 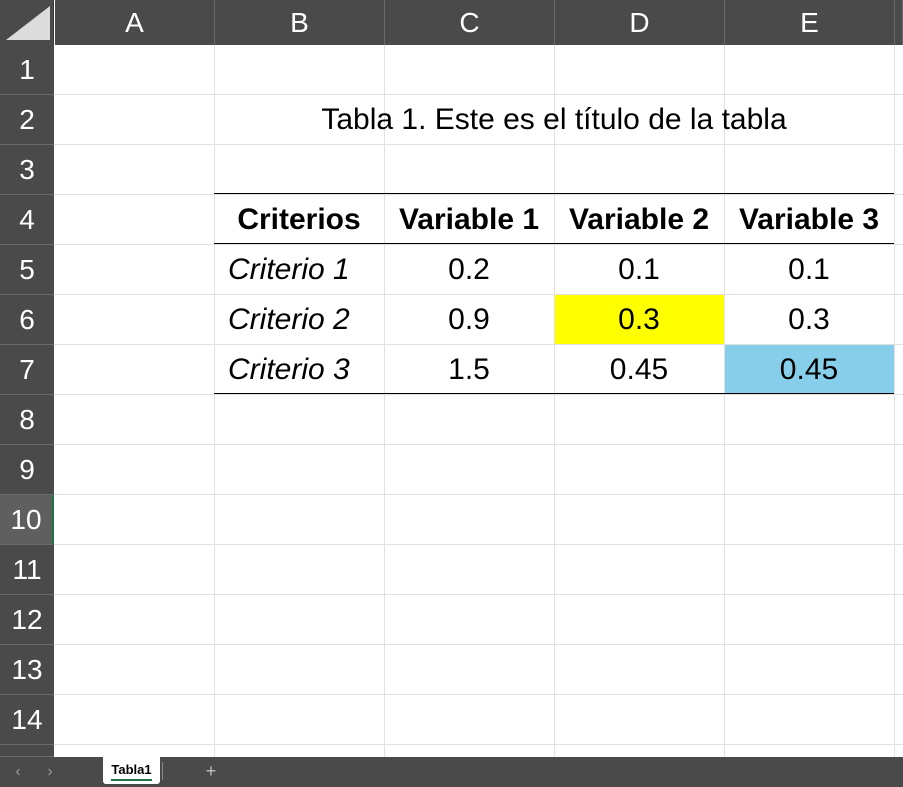 What do you see at coordinates (469, 219) in the screenshot?
I see `header-variable-1: Variable 1` at bounding box center [469, 219].